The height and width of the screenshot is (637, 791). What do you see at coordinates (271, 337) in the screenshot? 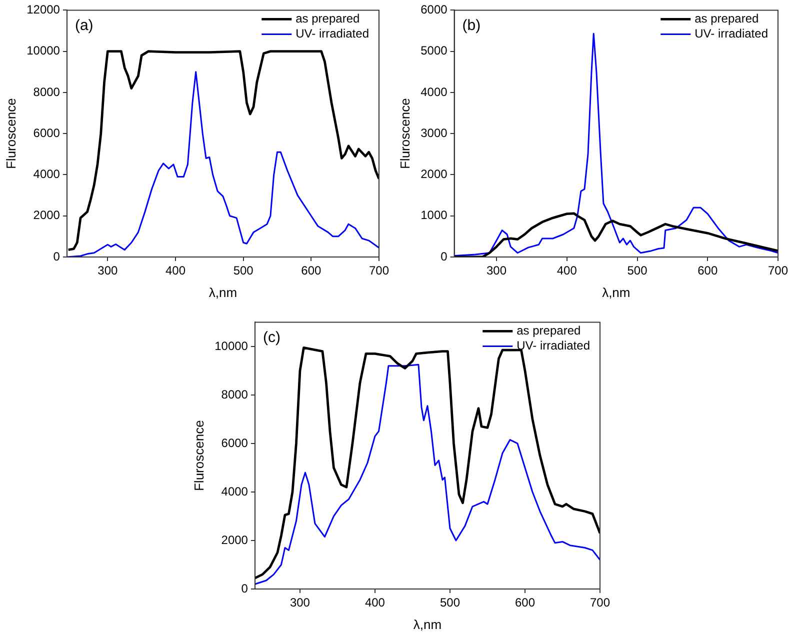
I see `annotation: (c)` at bounding box center [271, 337].